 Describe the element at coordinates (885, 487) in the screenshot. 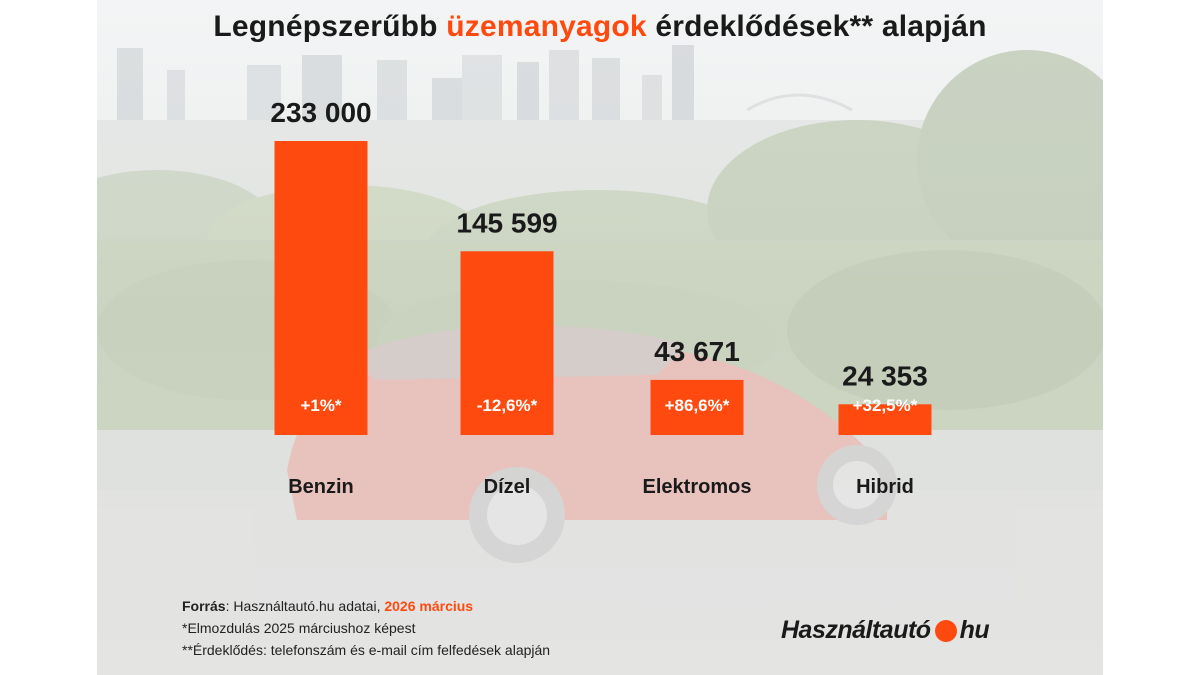

I see `category-label-3: Hibrid` at that location.